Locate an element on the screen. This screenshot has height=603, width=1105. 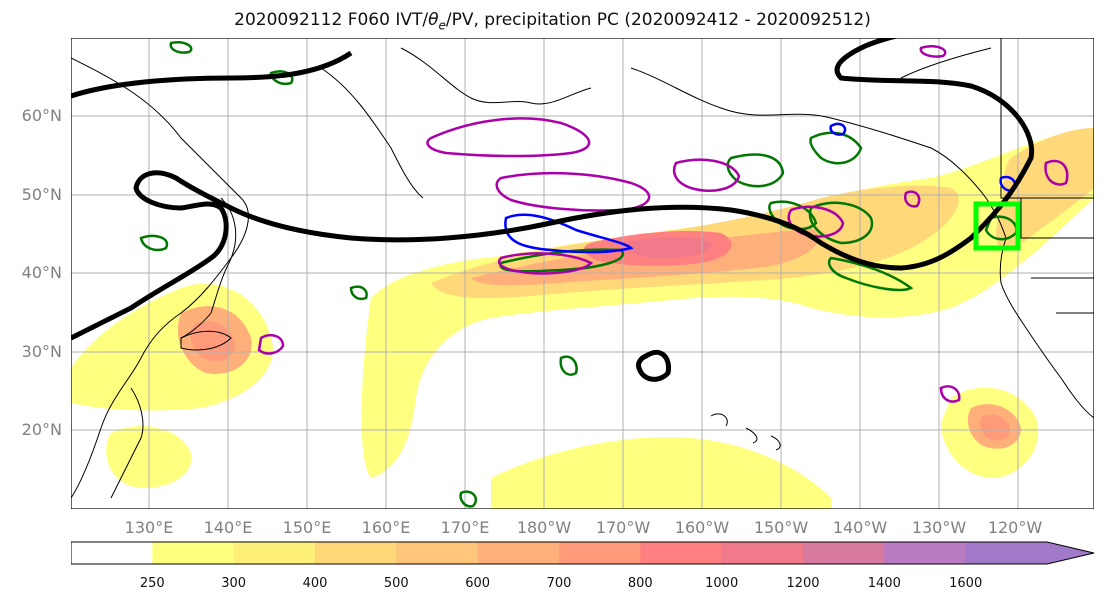
lon-label-140e: 140°E is located at coordinates (228, 527).